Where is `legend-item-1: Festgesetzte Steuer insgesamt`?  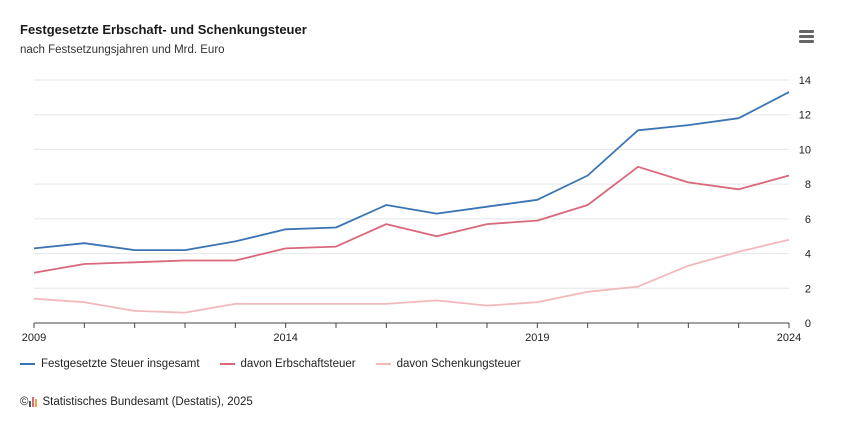
legend-item-1: Festgesetzte Steuer insgesamt is located at coordinates (110, 364).